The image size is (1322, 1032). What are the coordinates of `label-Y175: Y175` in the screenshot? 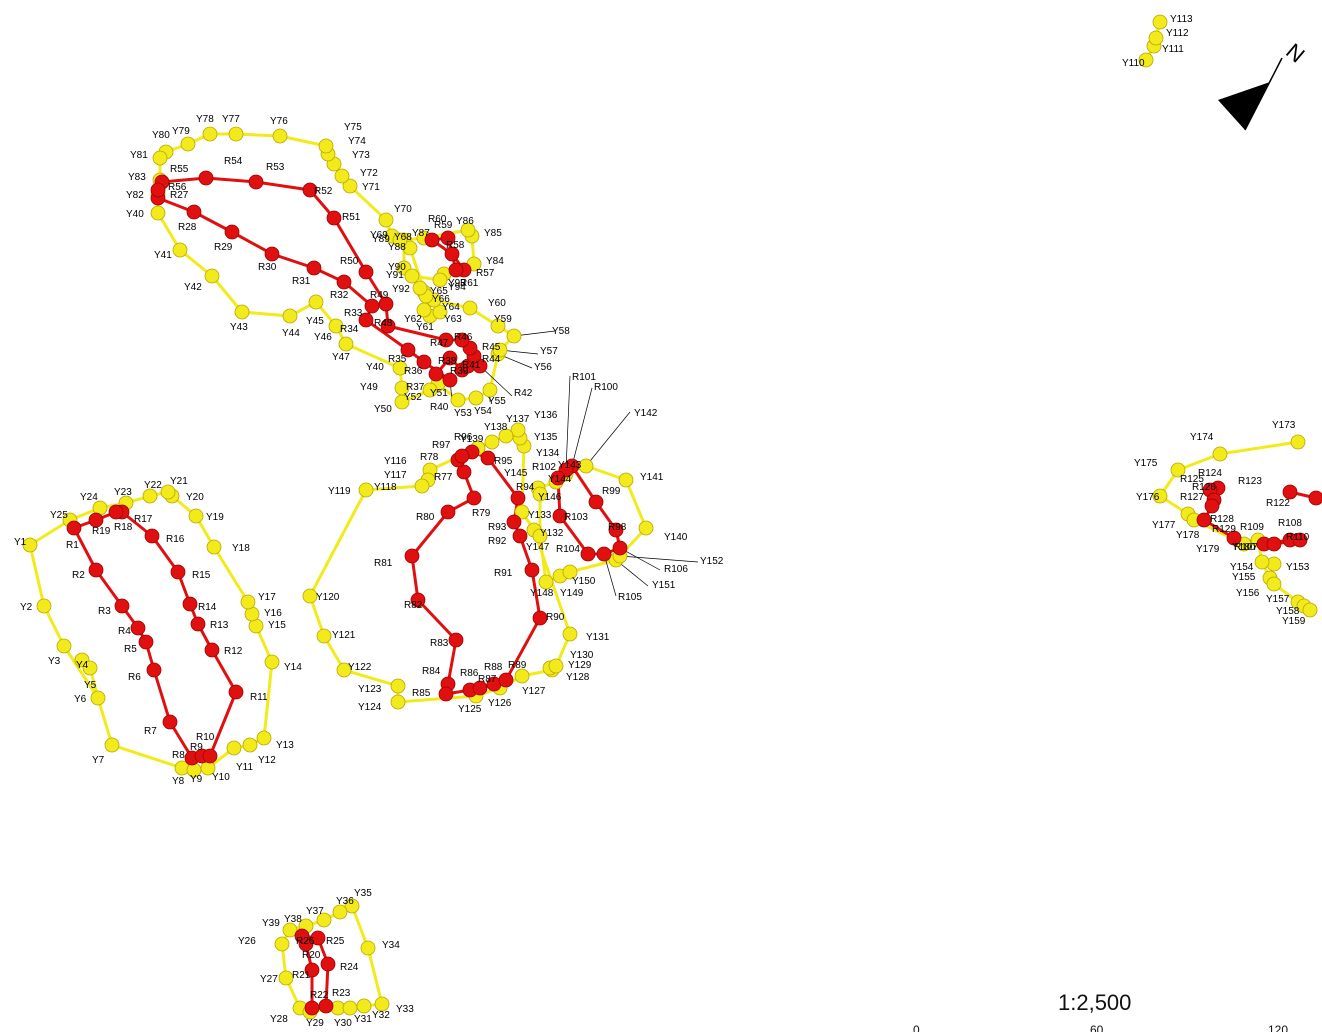 It's located at (1146, 463).